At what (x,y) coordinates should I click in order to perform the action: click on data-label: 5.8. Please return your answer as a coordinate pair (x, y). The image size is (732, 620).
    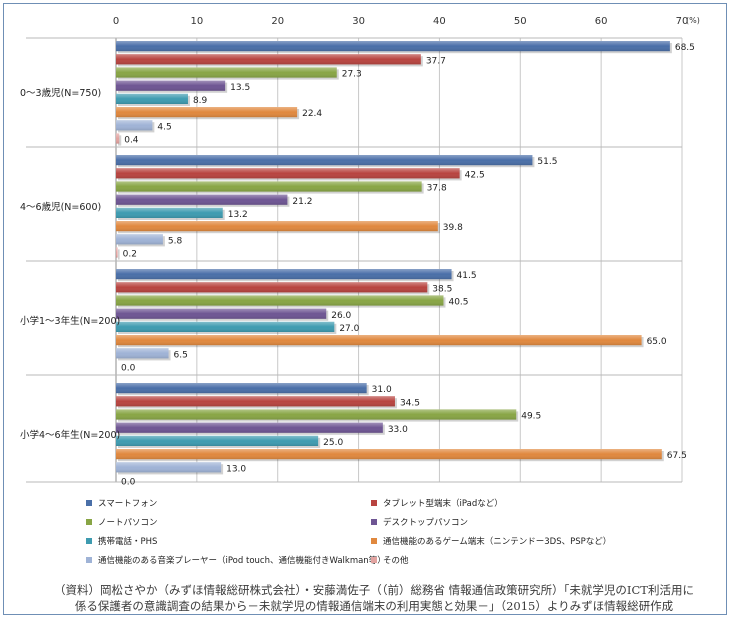
    Looking at the image, I should click on (175, 241).